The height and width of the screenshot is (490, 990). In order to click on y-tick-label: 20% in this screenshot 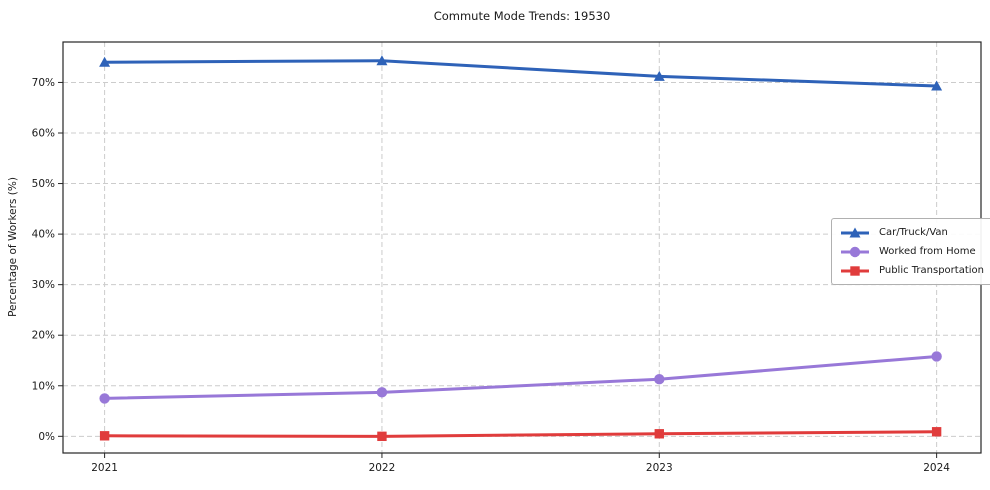, I will do `click(43, 336)`.